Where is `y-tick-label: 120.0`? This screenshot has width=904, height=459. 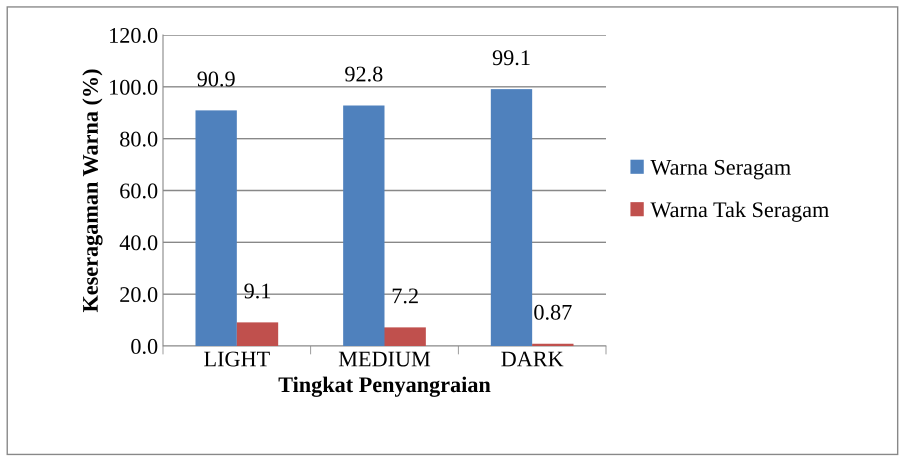
y-tick-label: 120.0 is located at coordinates (134, 36).